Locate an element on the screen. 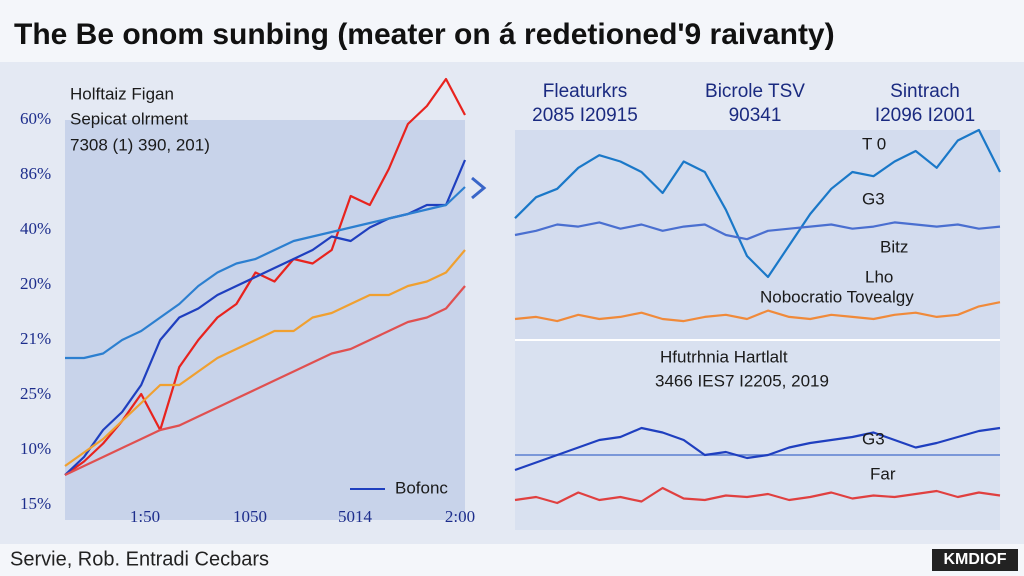 The width and height of the screenshot is (1024, 576). panel-header: Fleaturkrs is located at coordinates (585, 91).